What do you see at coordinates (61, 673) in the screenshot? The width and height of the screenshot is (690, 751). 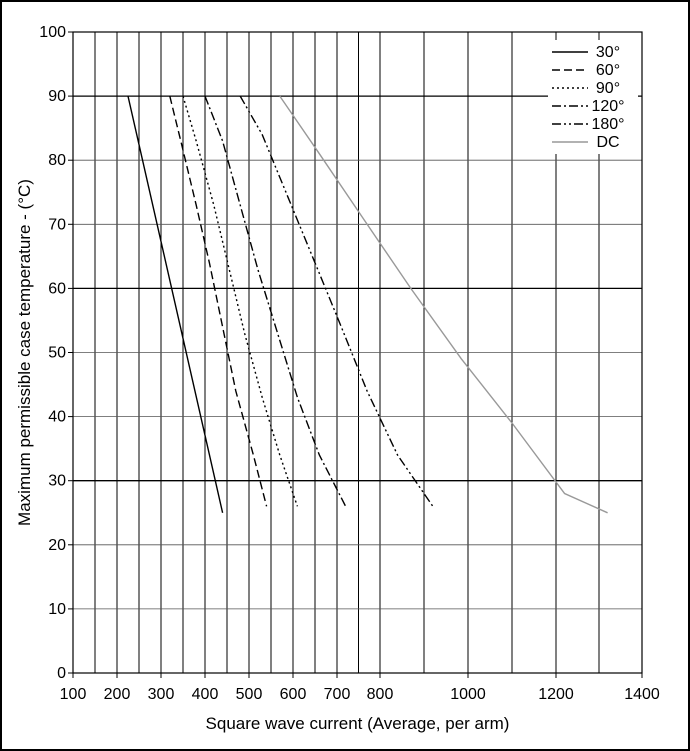 I see `y-tick-label: 0` at bounding box center [61, 673].